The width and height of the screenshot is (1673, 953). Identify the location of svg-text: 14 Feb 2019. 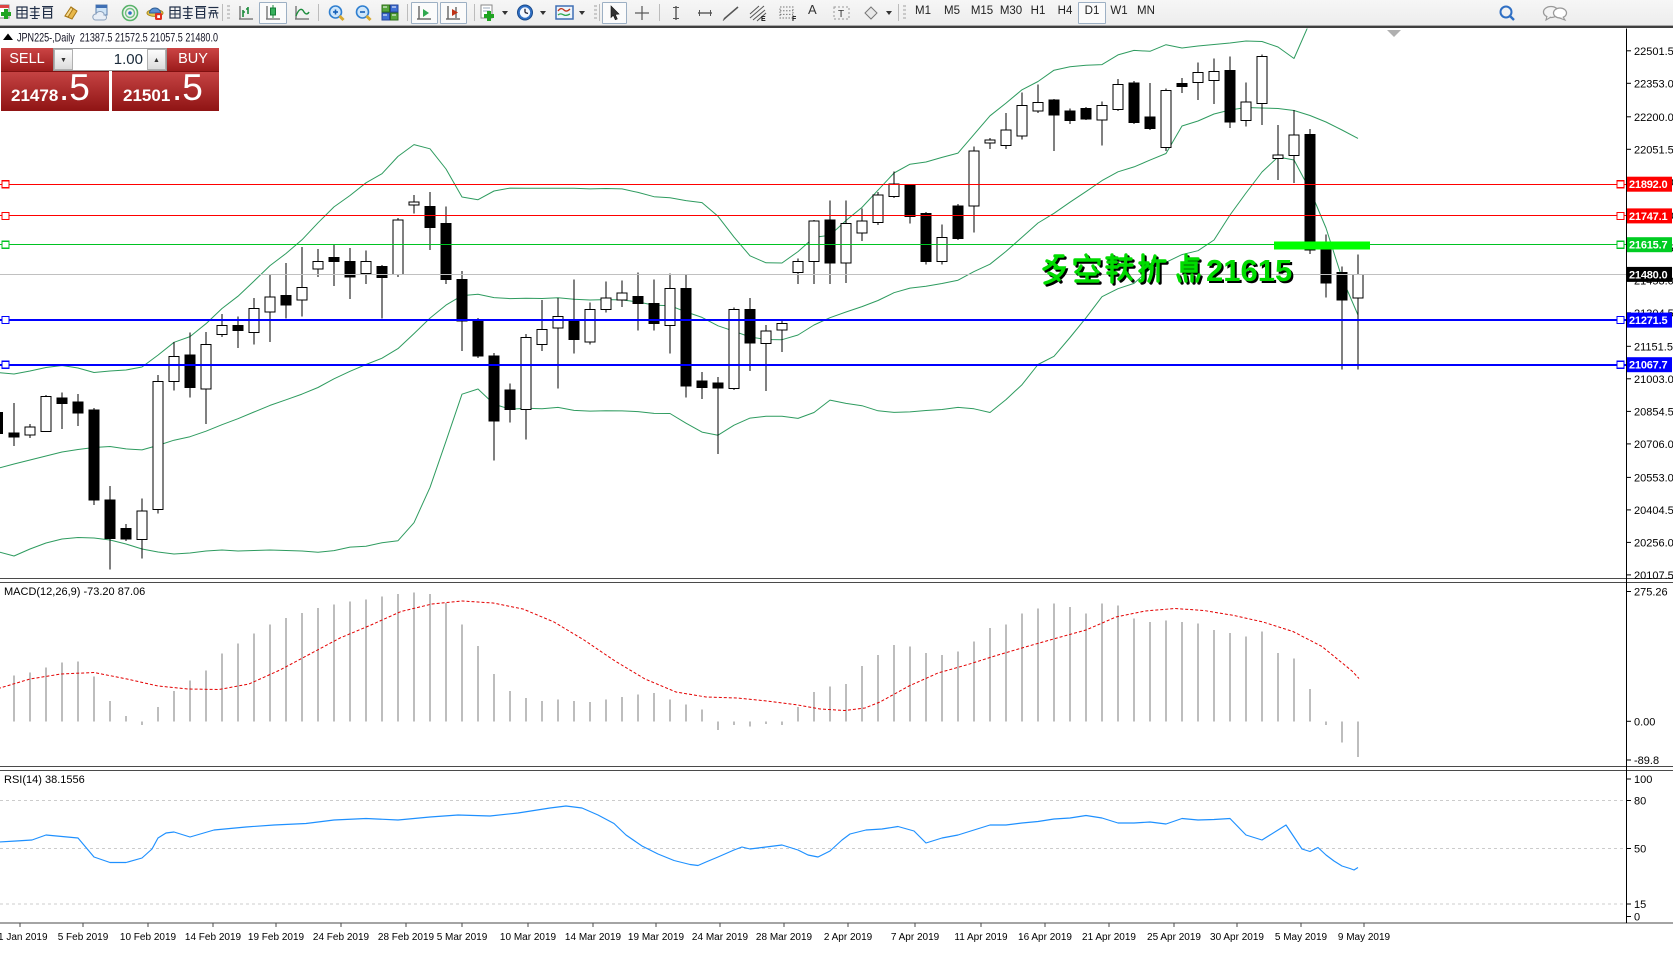
(213, 937).